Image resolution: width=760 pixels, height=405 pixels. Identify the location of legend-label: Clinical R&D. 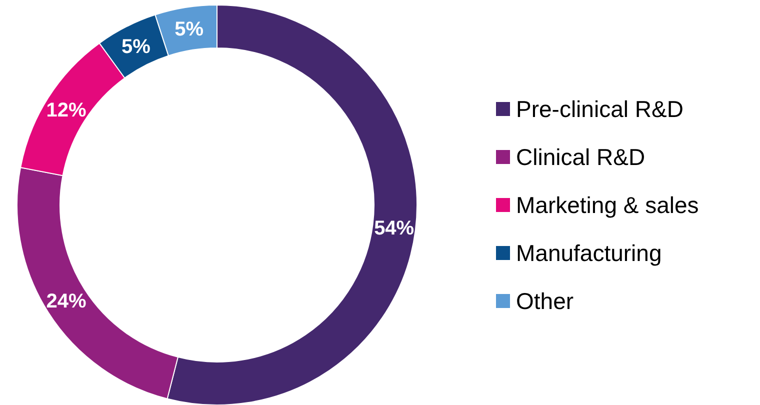
(581, 157).